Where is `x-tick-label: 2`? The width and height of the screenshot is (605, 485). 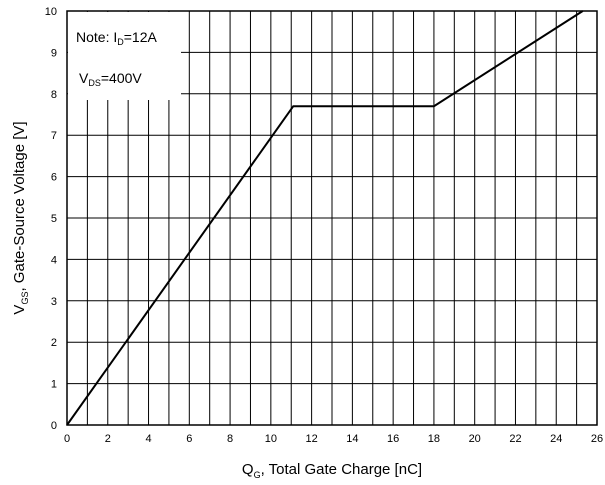 x-tick-label: 2 is located at coordinates (108, 439).